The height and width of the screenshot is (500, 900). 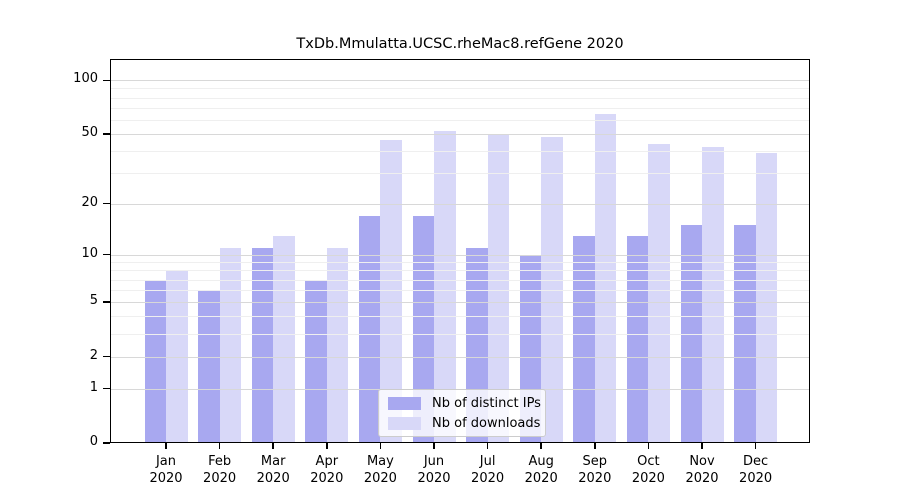 I want to click on y-tick-label: 20, so click(x=89, y=202).